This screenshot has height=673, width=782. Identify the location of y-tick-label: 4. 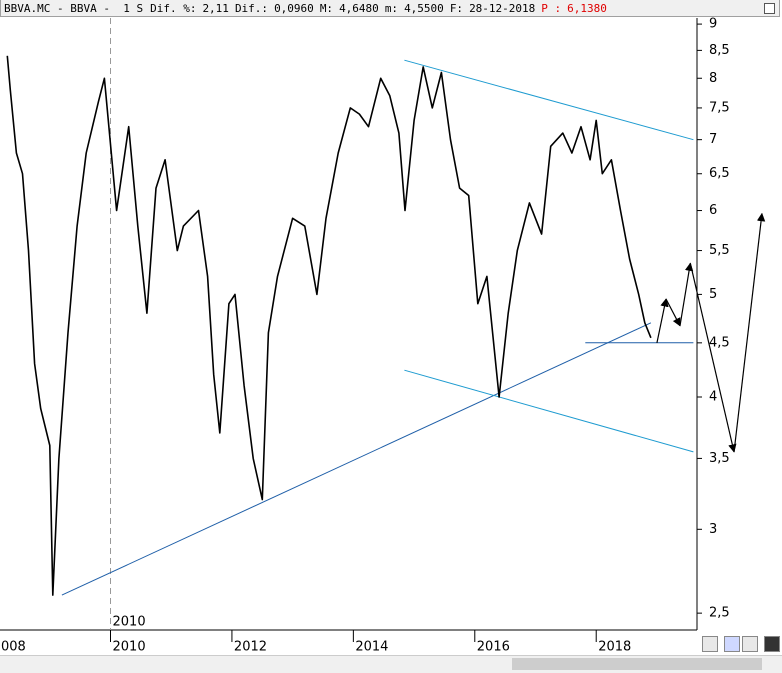
(713, 397).